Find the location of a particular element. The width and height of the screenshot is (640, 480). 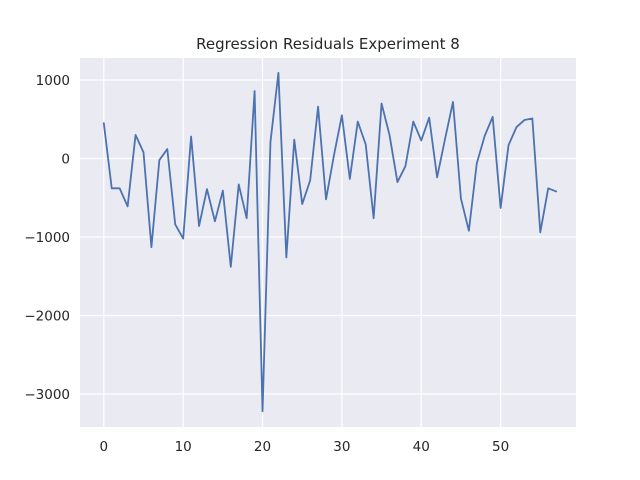

y-tick-label: −2000 is located at coordinates (47, 317).